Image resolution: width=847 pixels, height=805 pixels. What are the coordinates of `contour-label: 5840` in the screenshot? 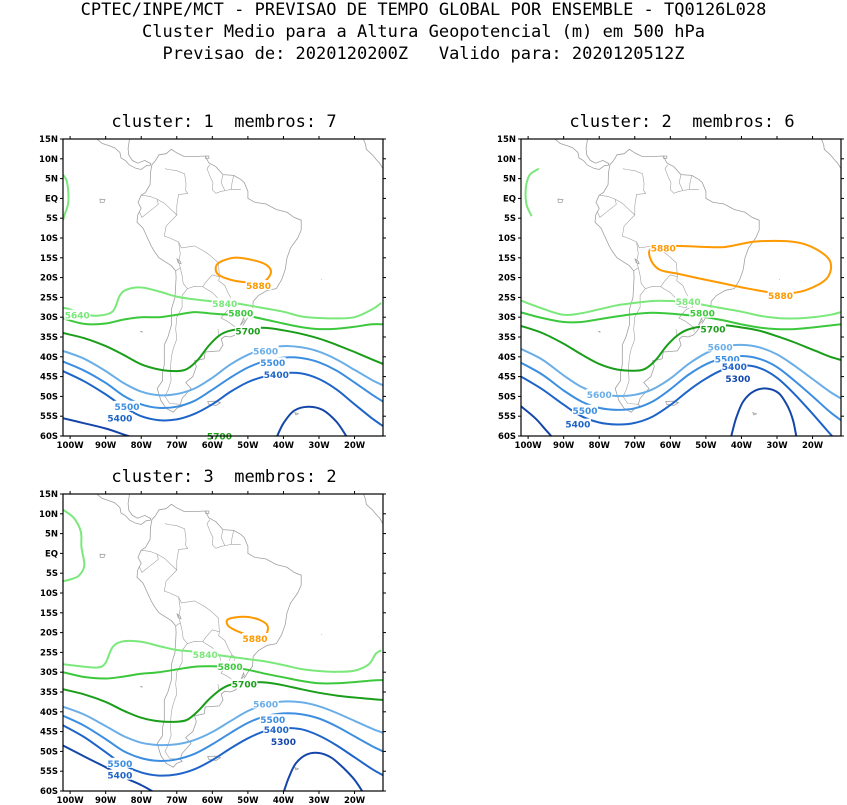 It's located at (224, 305).